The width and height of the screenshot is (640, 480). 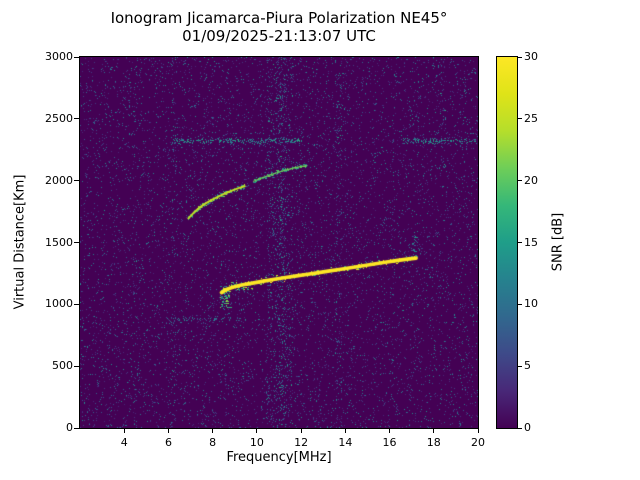 What do you see at coordinates (558, 242) in the screenshot?
I see `colorbar-label: SNR [dB]` at bounding box center [558, 242].